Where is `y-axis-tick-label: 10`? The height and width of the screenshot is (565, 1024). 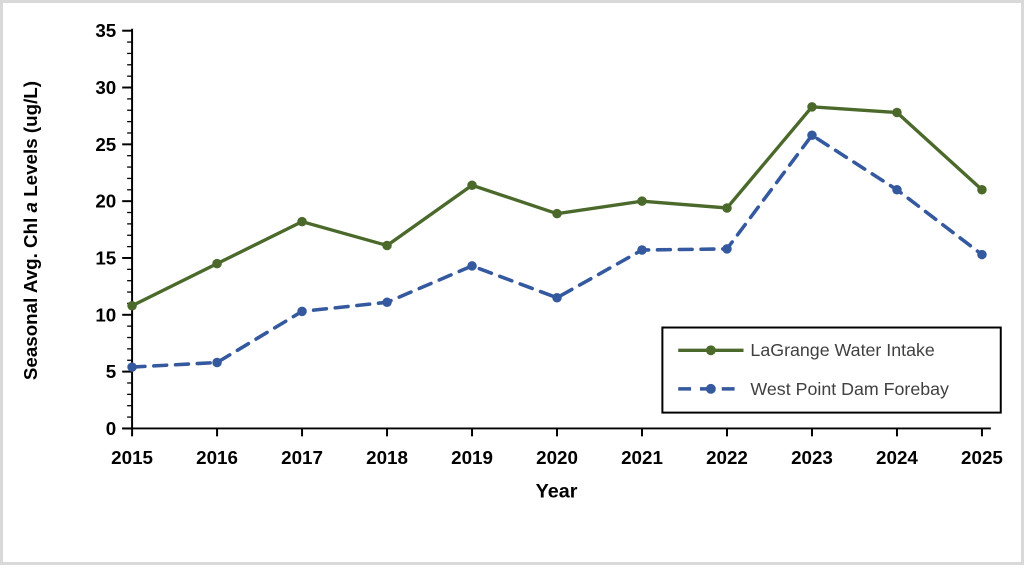 y-axis-tick-label: 10 is located at coordinates (105, 314).